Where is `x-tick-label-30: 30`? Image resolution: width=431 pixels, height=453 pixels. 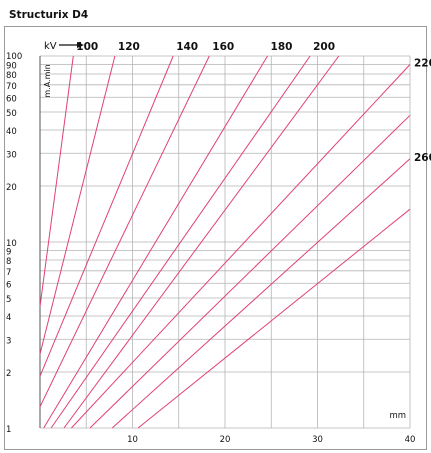 x-tick-label-30: 30 is located at coordinates (317, 440).